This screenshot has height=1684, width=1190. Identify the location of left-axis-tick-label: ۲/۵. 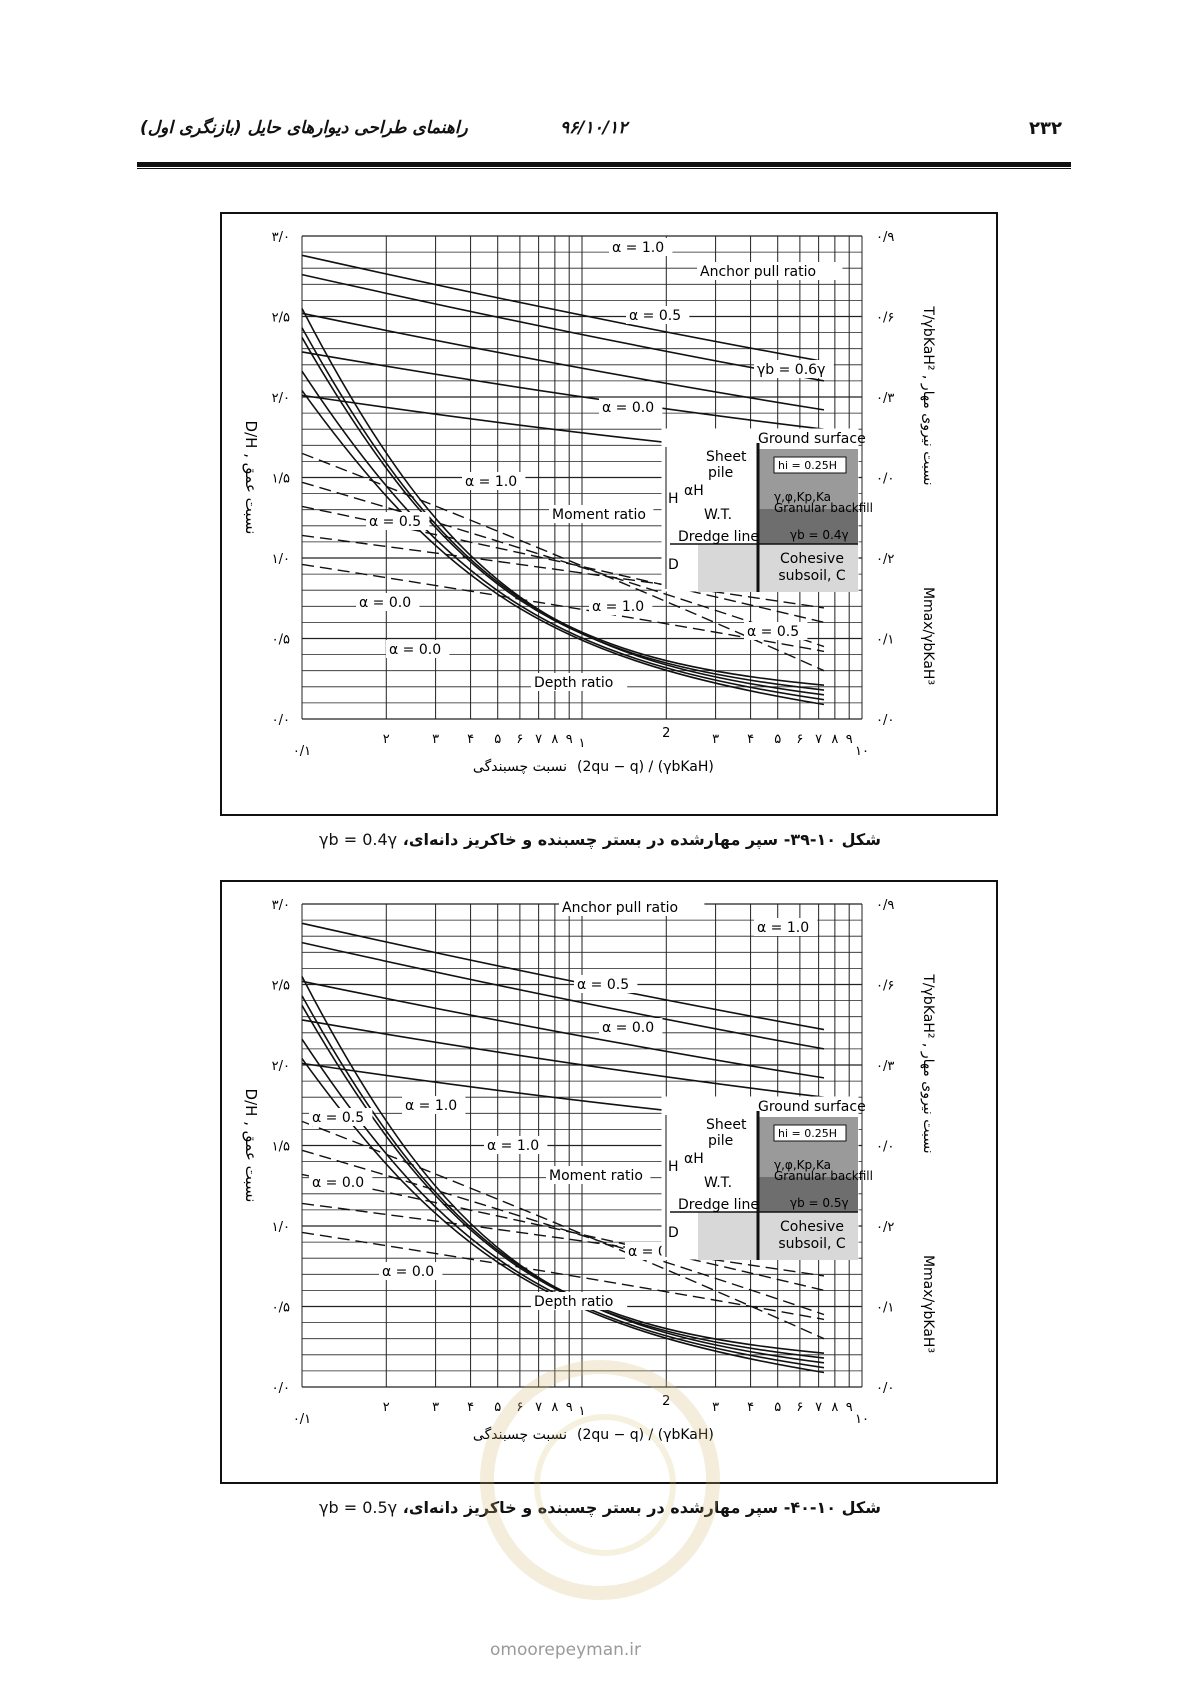
(281, 318).